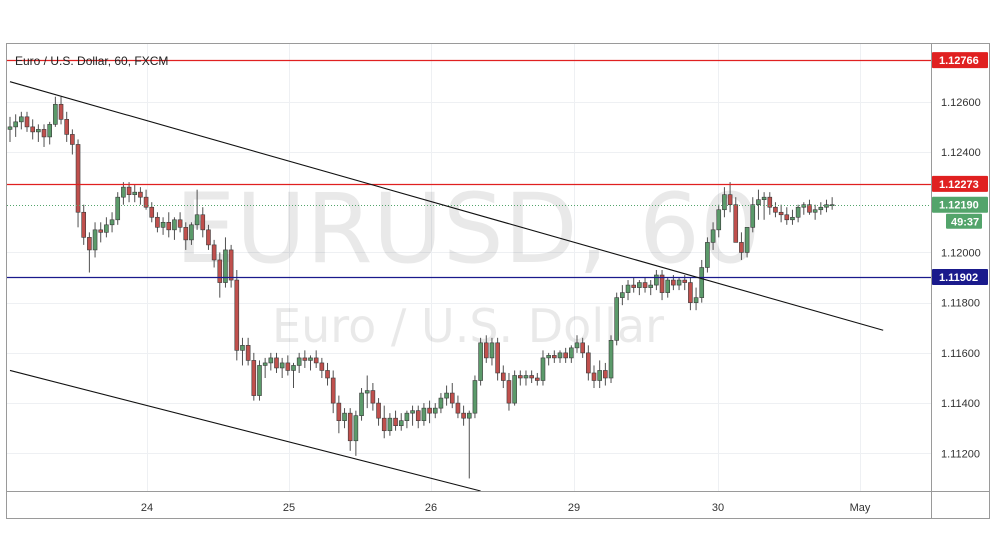 The height and width of the screenshot is (556, 995). I want to click on time-tick-label: 29, so click(574, 508).